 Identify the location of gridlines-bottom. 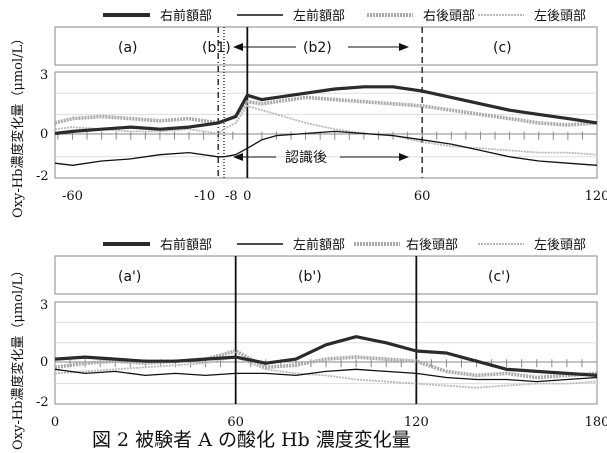
(326, 353).